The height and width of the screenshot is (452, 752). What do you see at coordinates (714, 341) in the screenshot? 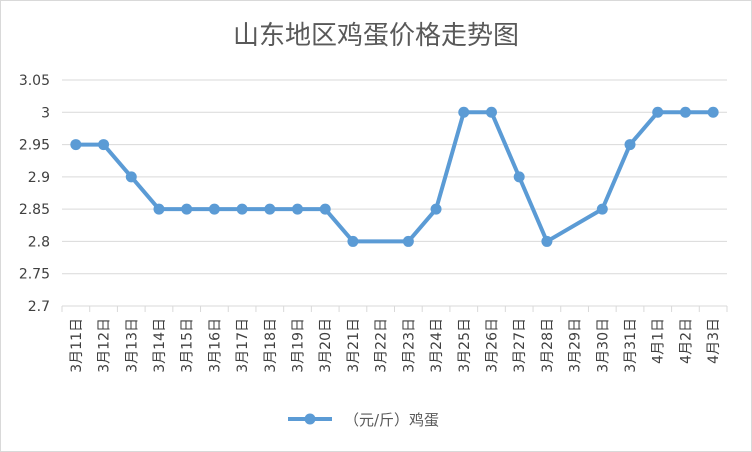
I see `x-tick-label: 4月3日` at bounding box center [714, 341].